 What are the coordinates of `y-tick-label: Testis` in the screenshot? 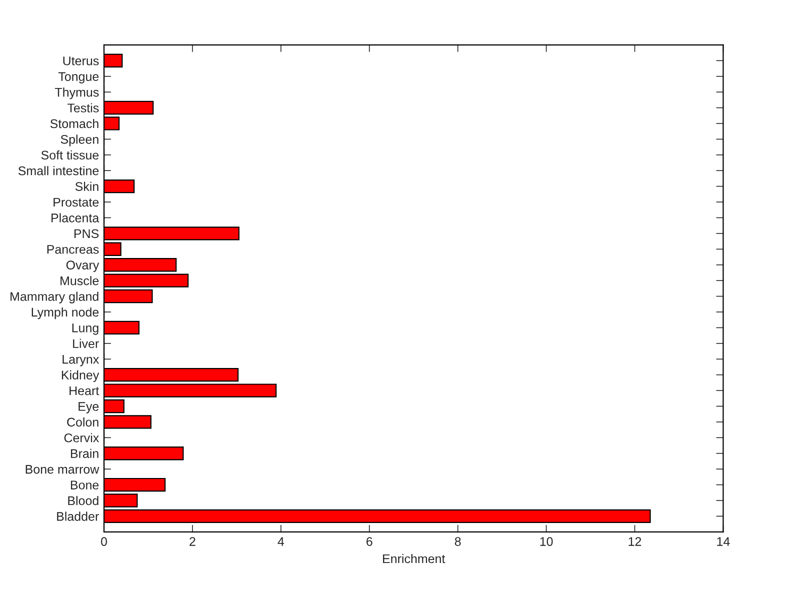 It's located at (83, 107).